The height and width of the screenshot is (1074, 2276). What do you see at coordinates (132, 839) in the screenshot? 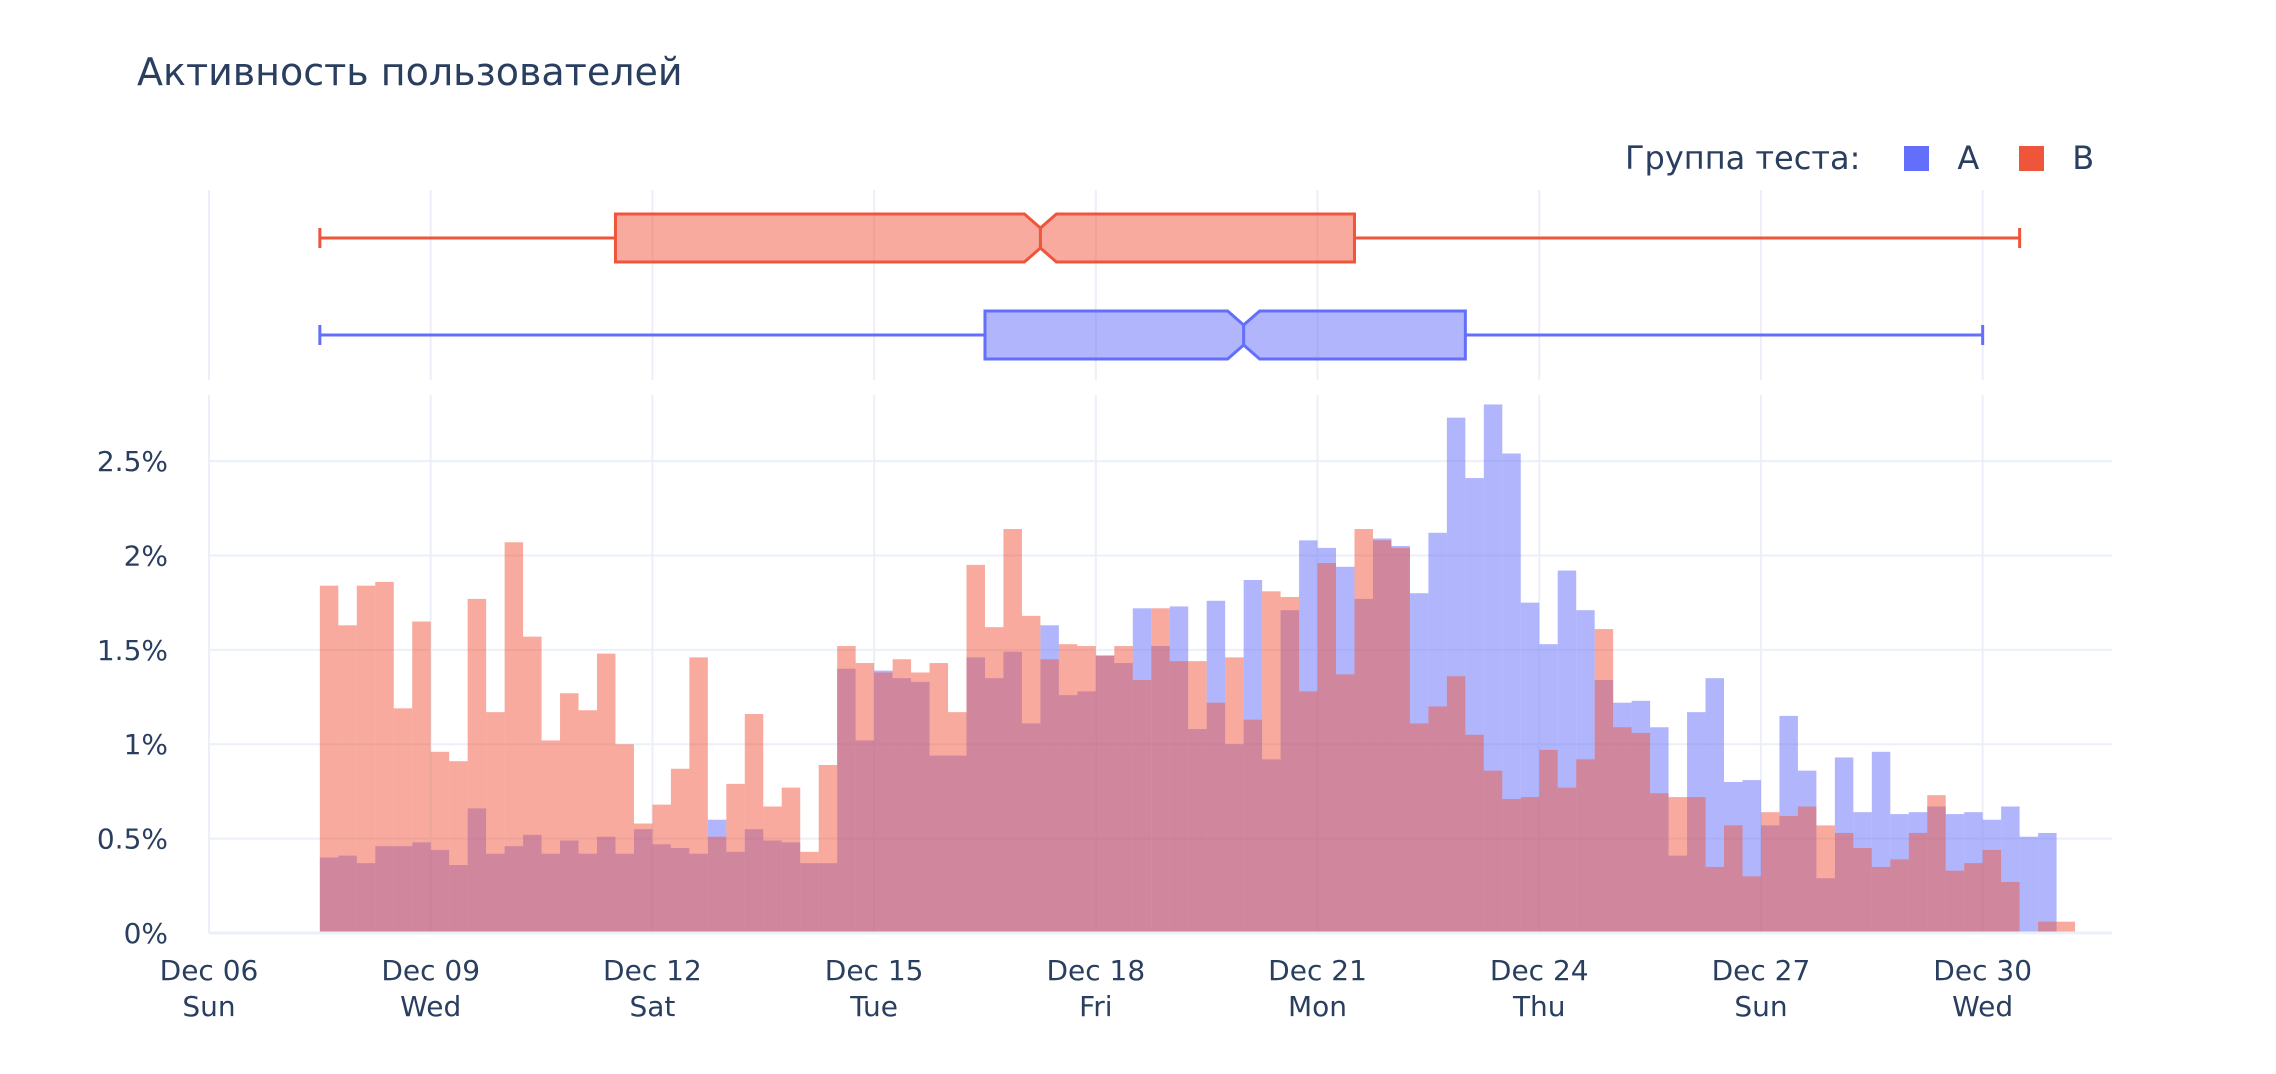
I see `y-tick-label: 0.5%` at bounding box center [132, 839].